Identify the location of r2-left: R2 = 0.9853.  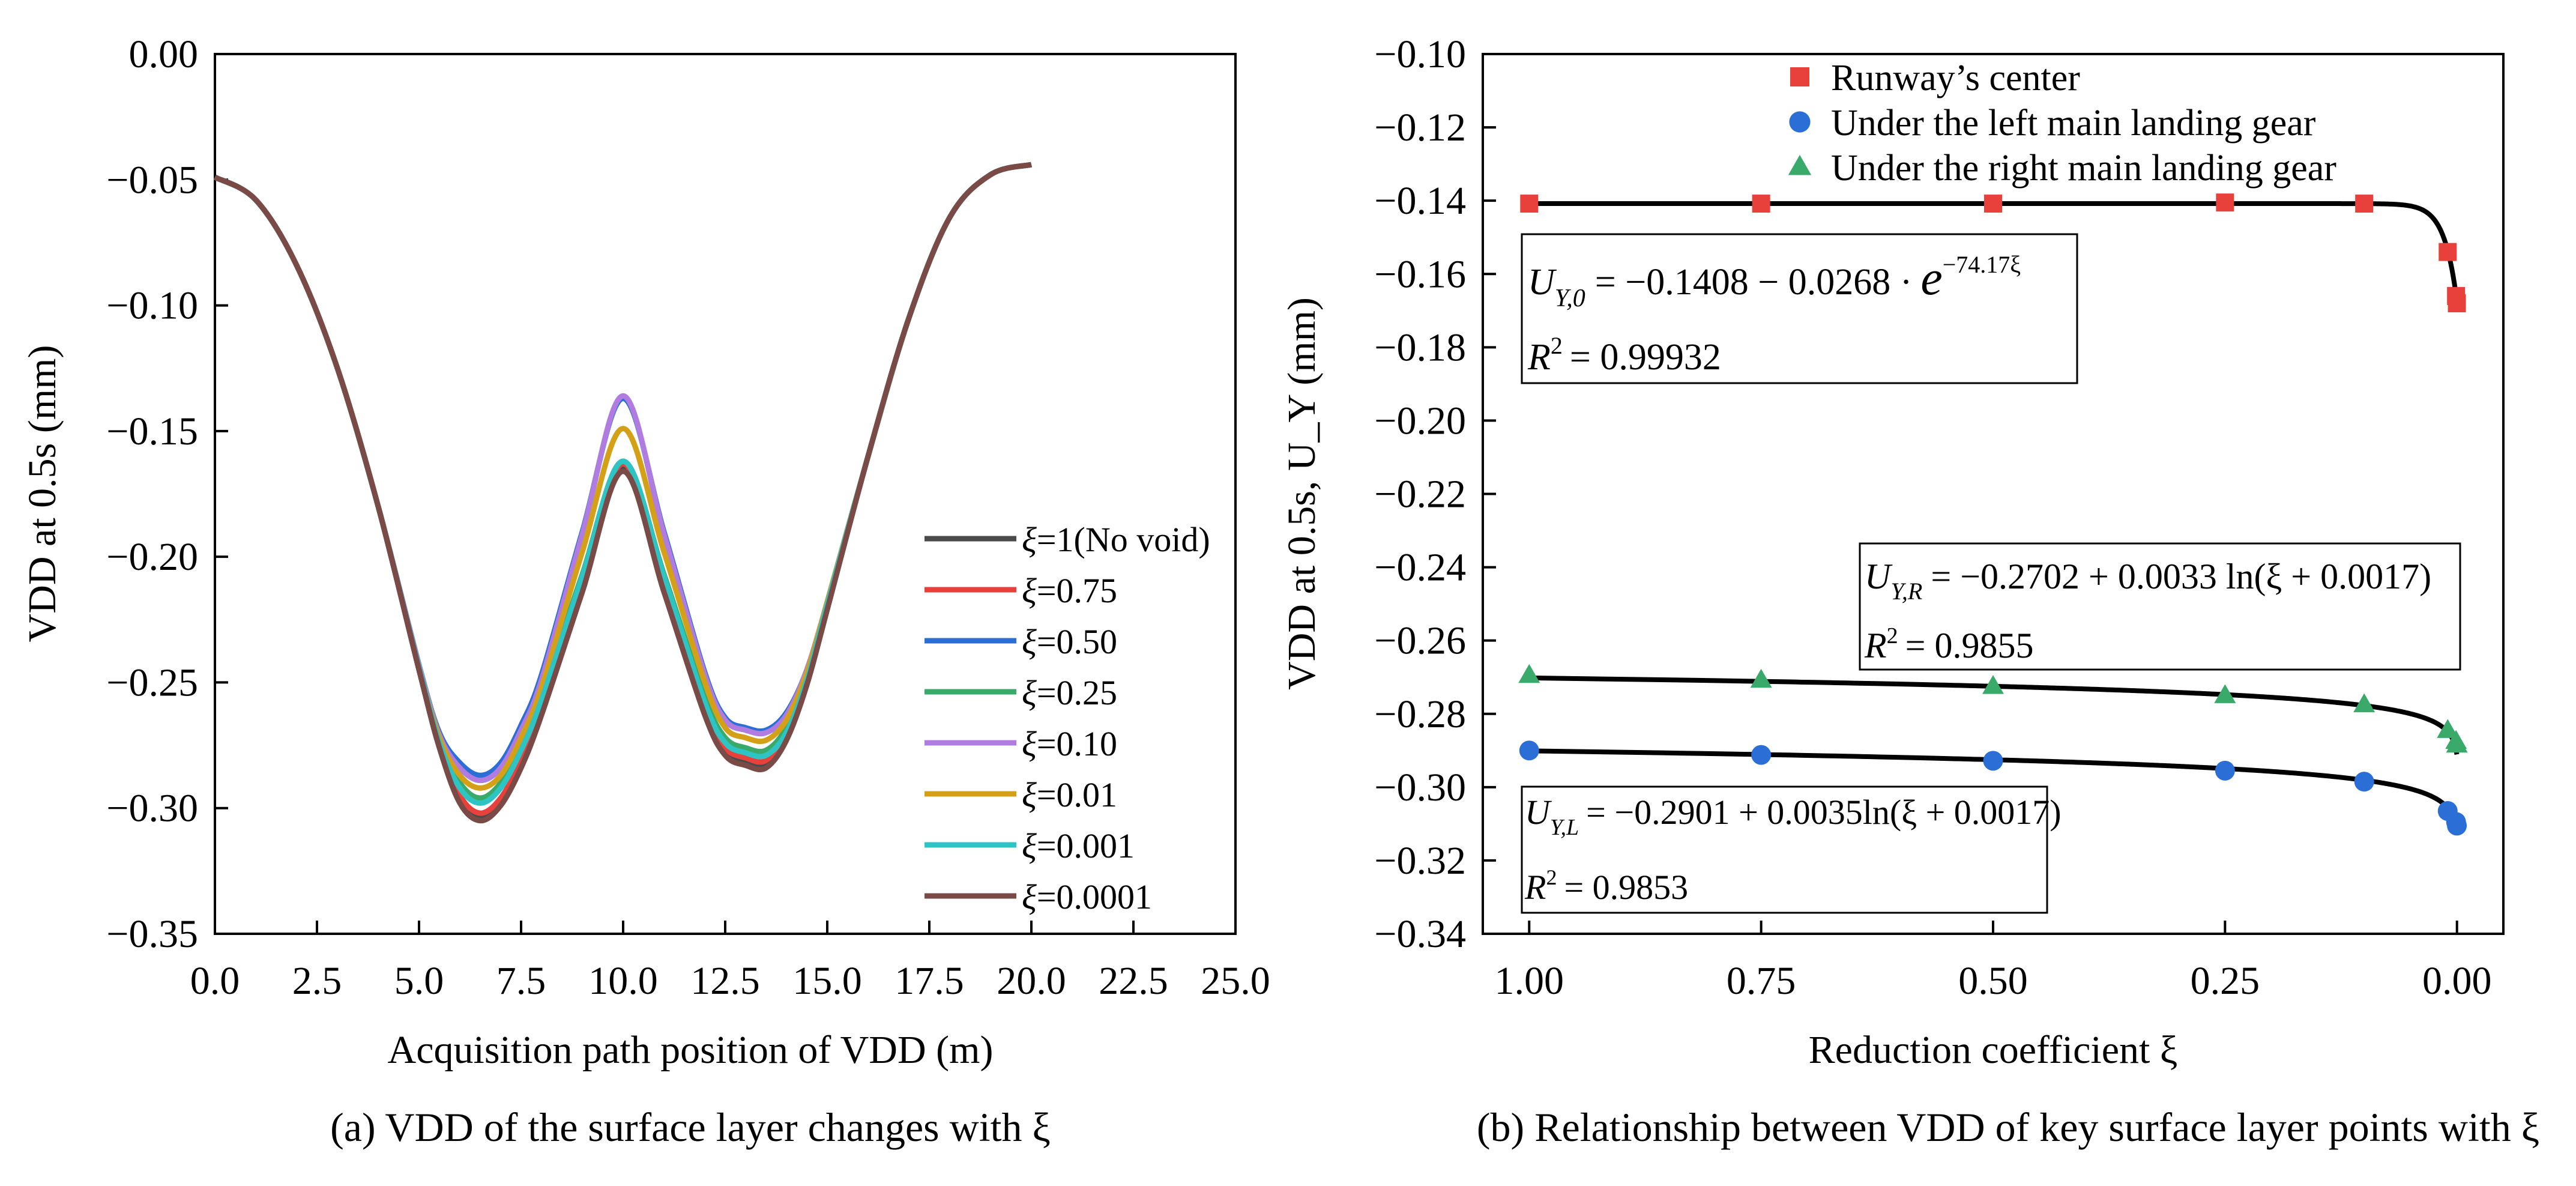
(1606, 886).